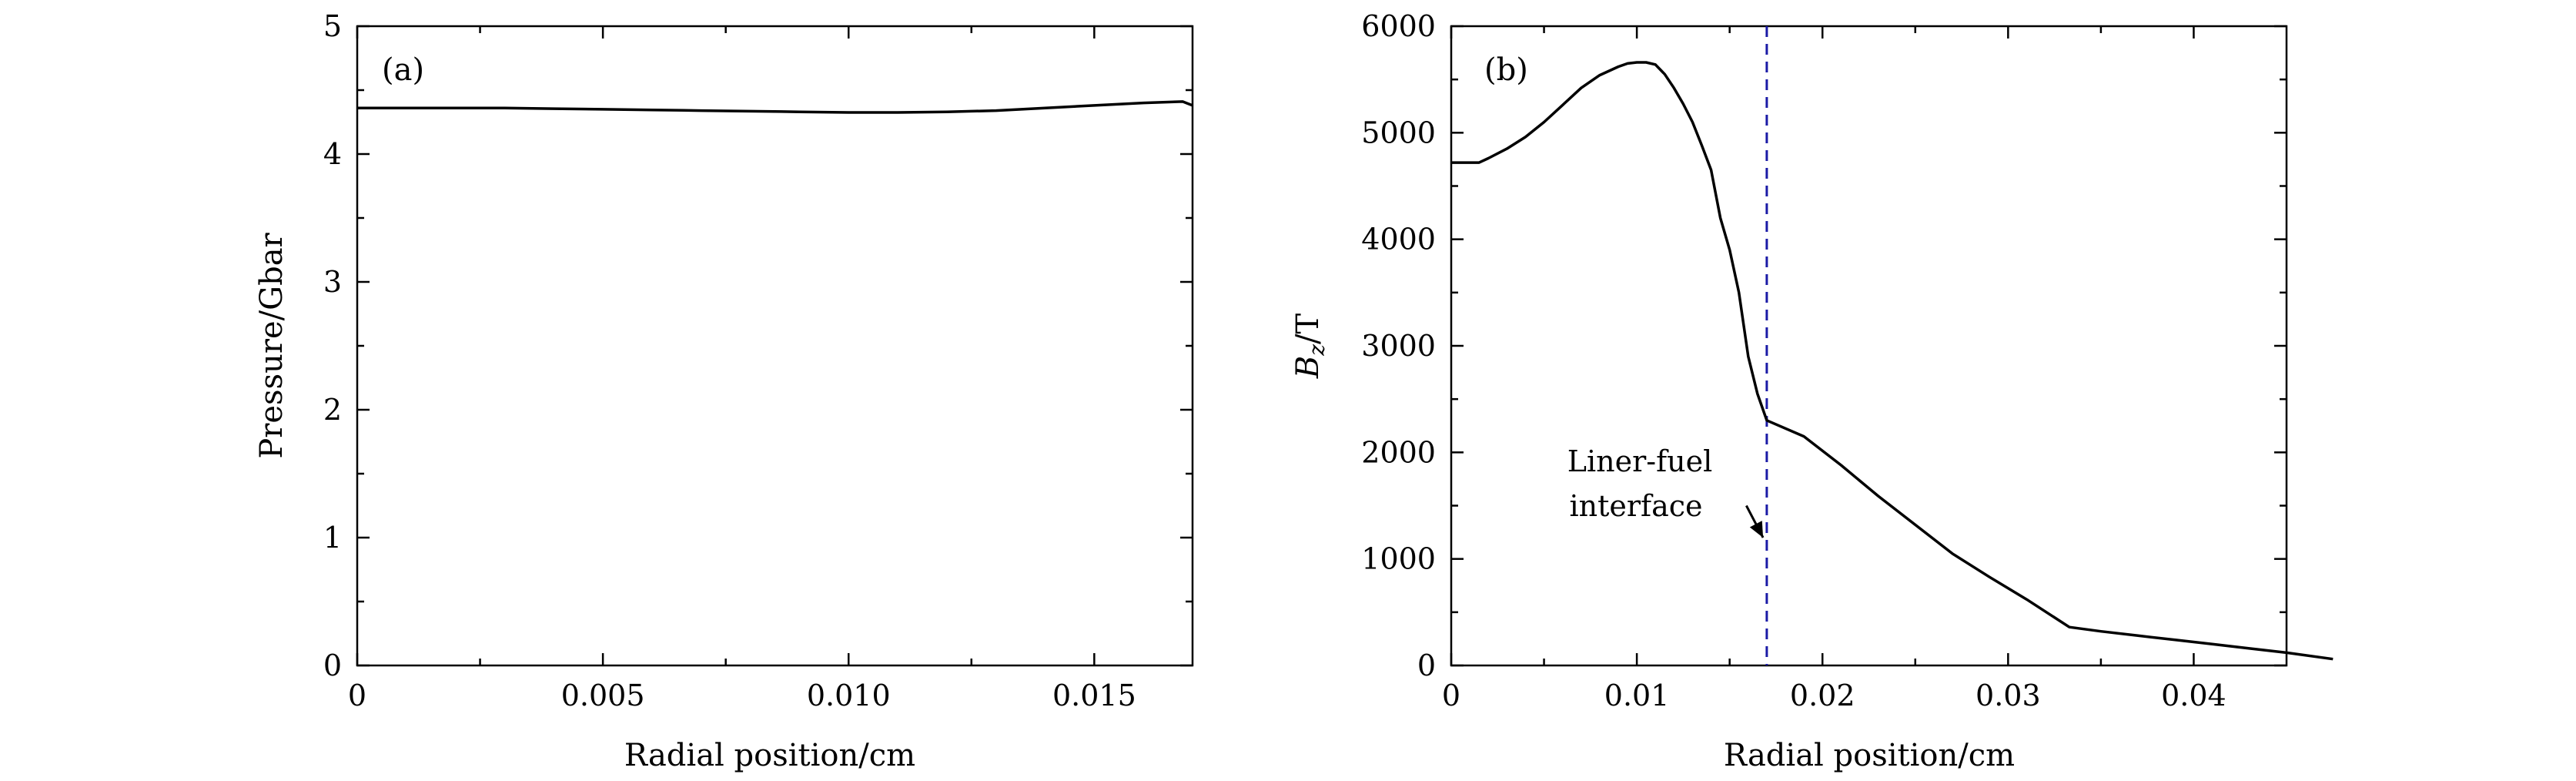 Image resolution: width=2576 pixels, height=781 pixels. What do you see at coordinates (1399, 240) in the screenshot?
I see `y-tick-label: 4000` at bounding box center [1399, 240].